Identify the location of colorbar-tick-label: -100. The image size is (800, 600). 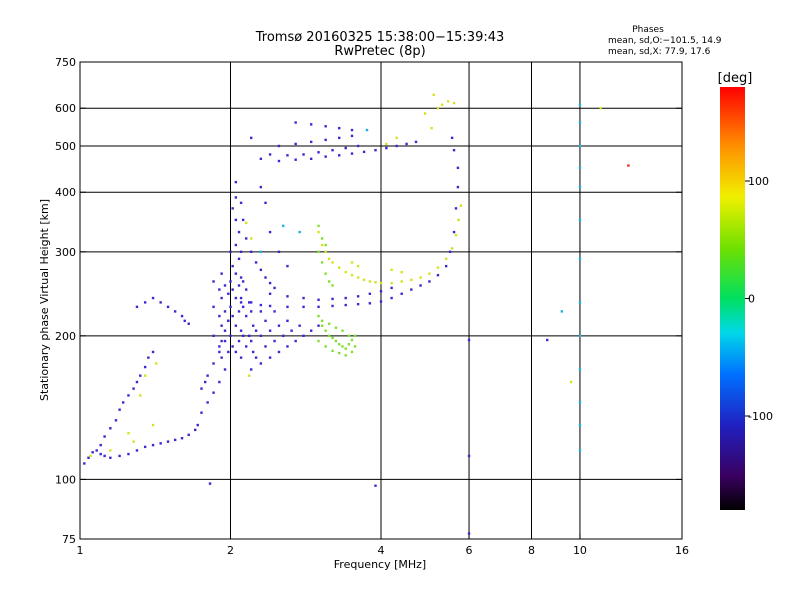
(760, 416).